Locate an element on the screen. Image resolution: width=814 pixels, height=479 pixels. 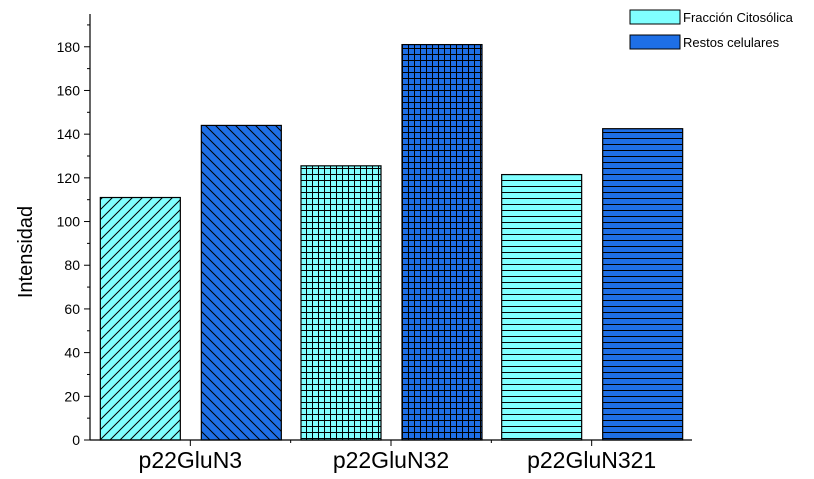
x-category-label: p22GluN32 is located at coordinates (391, 460).